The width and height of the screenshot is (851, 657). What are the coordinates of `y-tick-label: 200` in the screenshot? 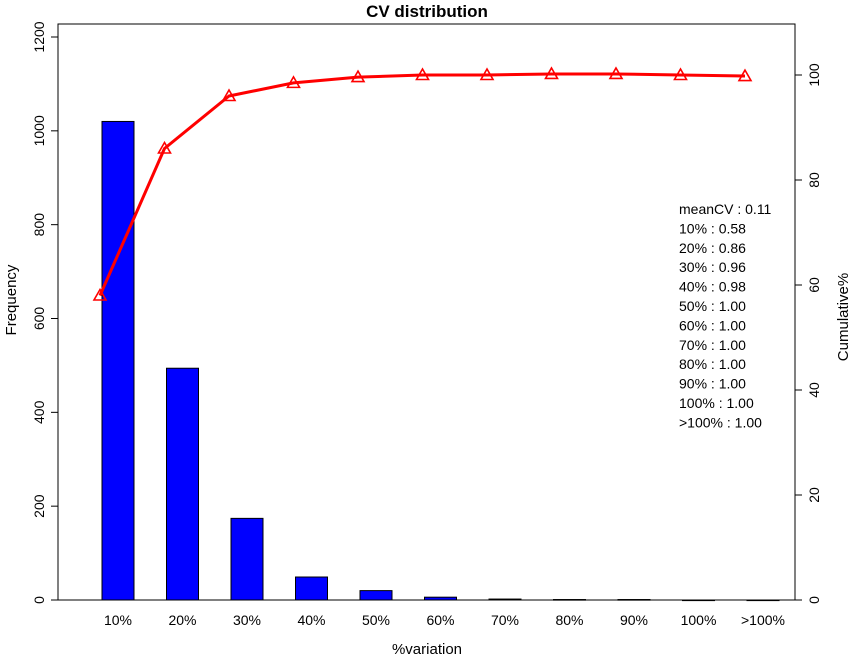 It's located at (39, 506).